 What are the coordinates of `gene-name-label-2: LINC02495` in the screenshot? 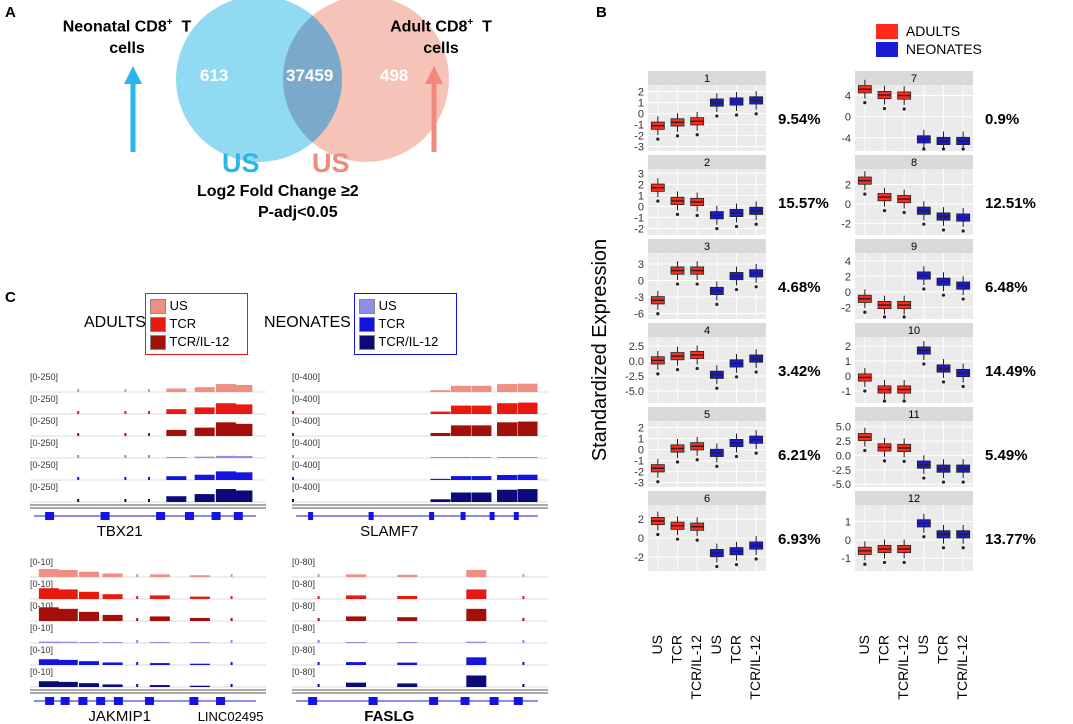 It's located at (231, 716).